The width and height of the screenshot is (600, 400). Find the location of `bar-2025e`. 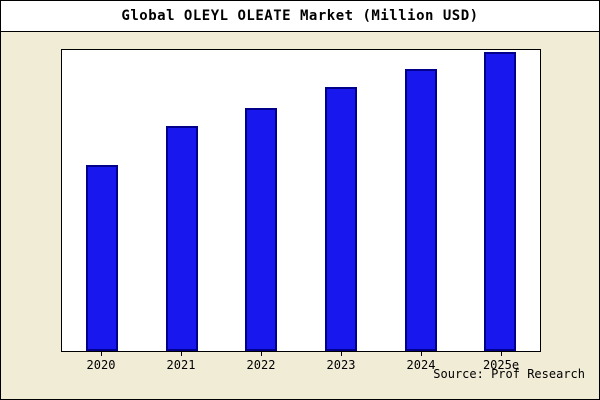

bar-2025e is located at coordinates (500, 201).